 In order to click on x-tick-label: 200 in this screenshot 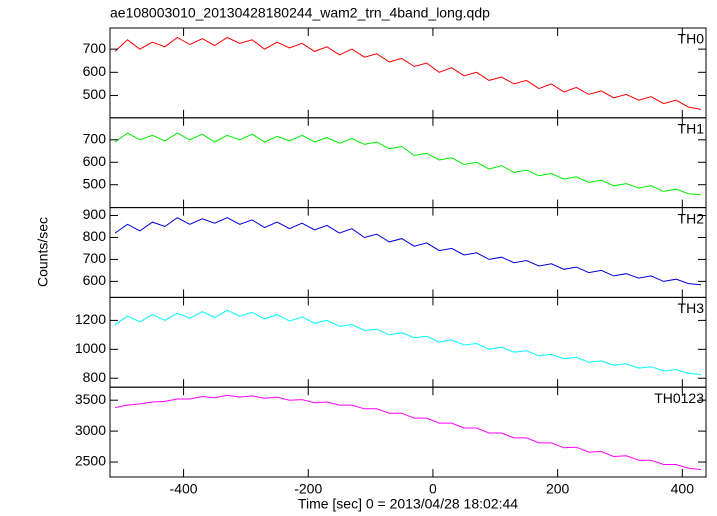, I will do `click(558, 489)`.